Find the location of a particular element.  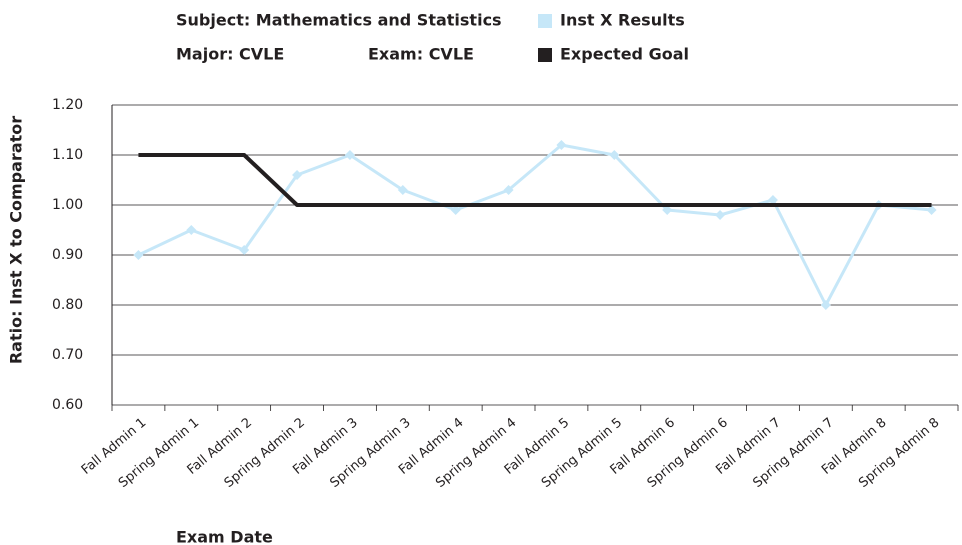

y-tick-label: 1.20 is located at coordinates (67, 105).